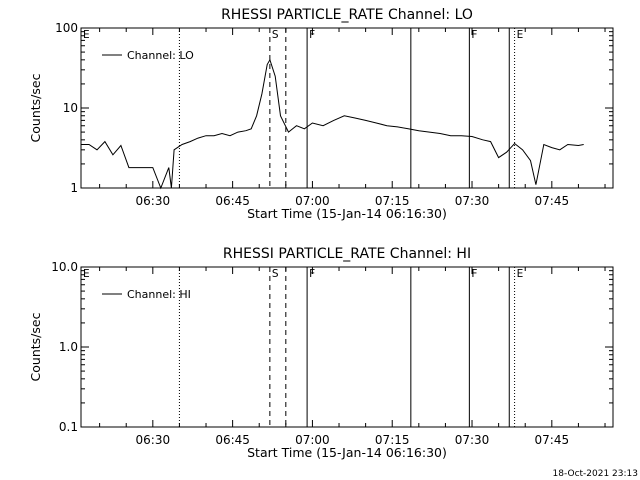  Describe the element at coordinates (64, 267) in the screenshot. I see `y-tick-label: 10.0` at that location.